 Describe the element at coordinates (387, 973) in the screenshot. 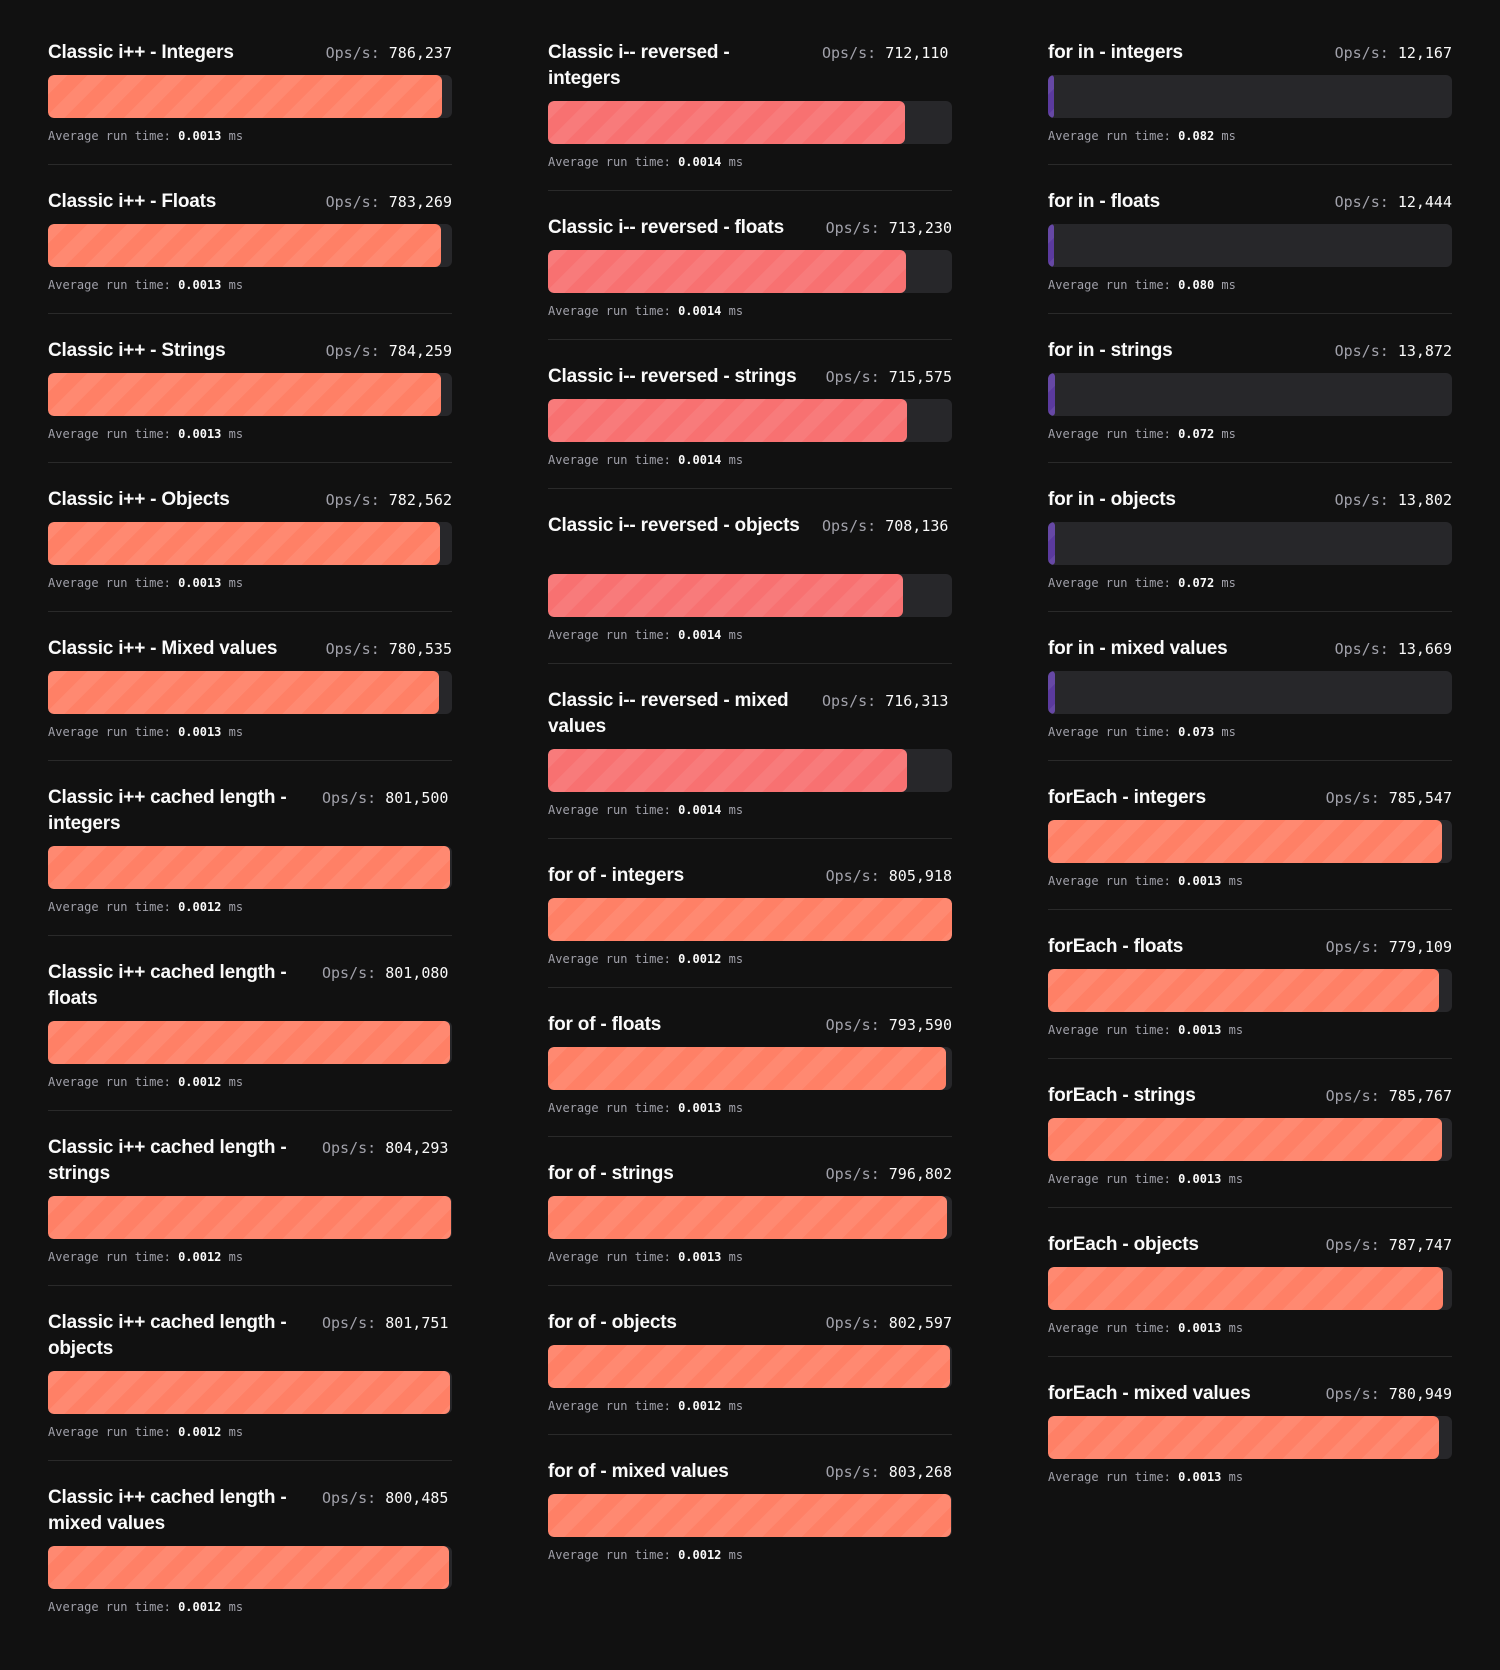

I see `ops-per-second: Ops/s: 801,080` at that location.